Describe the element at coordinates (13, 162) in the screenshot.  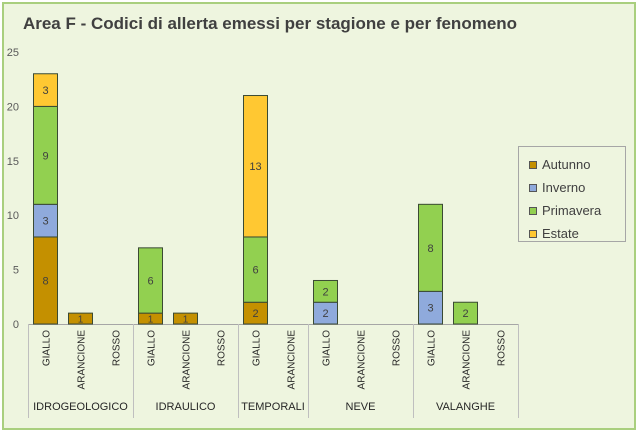
I see `y-tick-label: 15` at that location.